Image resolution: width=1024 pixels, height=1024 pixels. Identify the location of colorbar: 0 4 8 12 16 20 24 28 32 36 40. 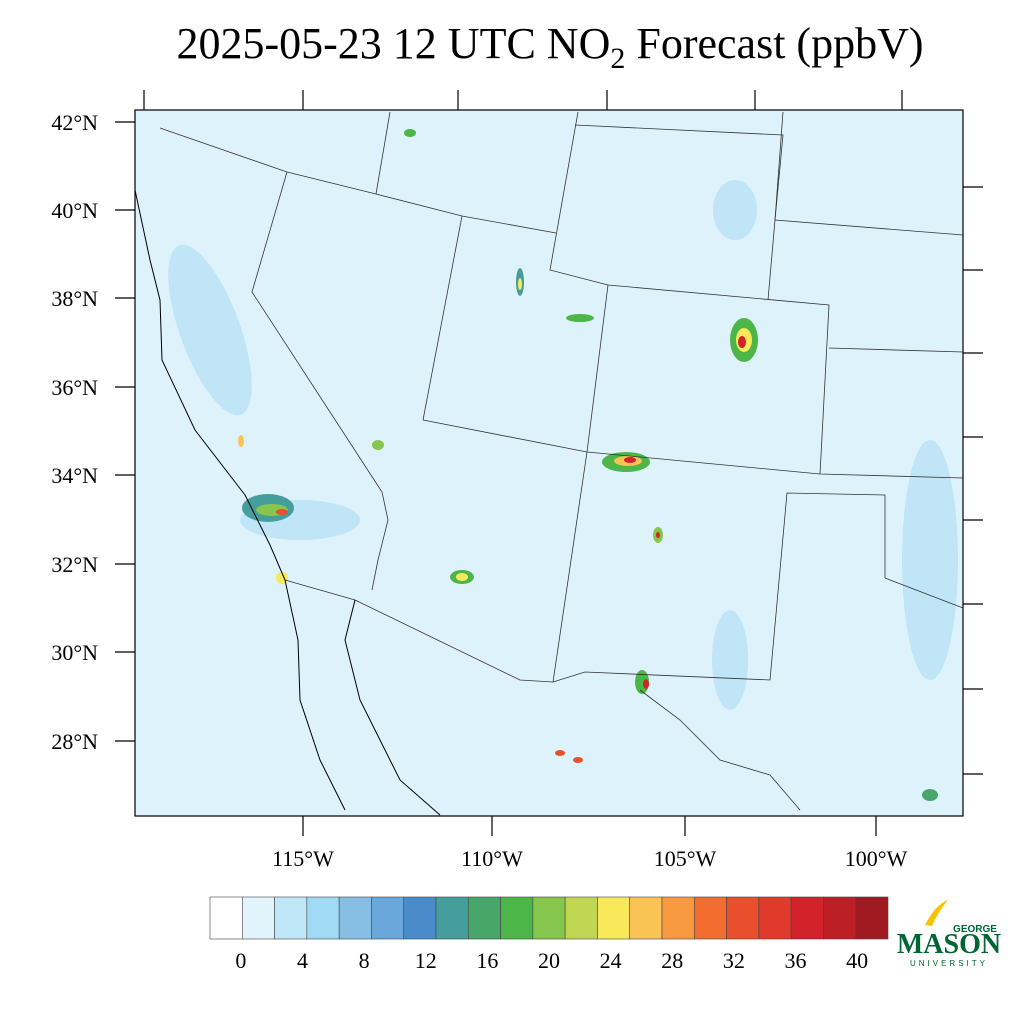
(549, 934).